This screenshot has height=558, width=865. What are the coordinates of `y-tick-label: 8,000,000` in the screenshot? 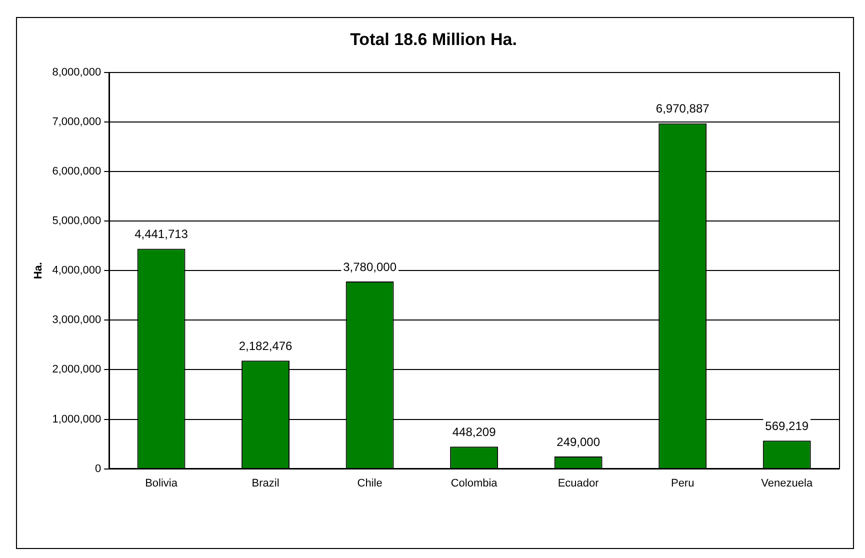 It's located at (77, 72).